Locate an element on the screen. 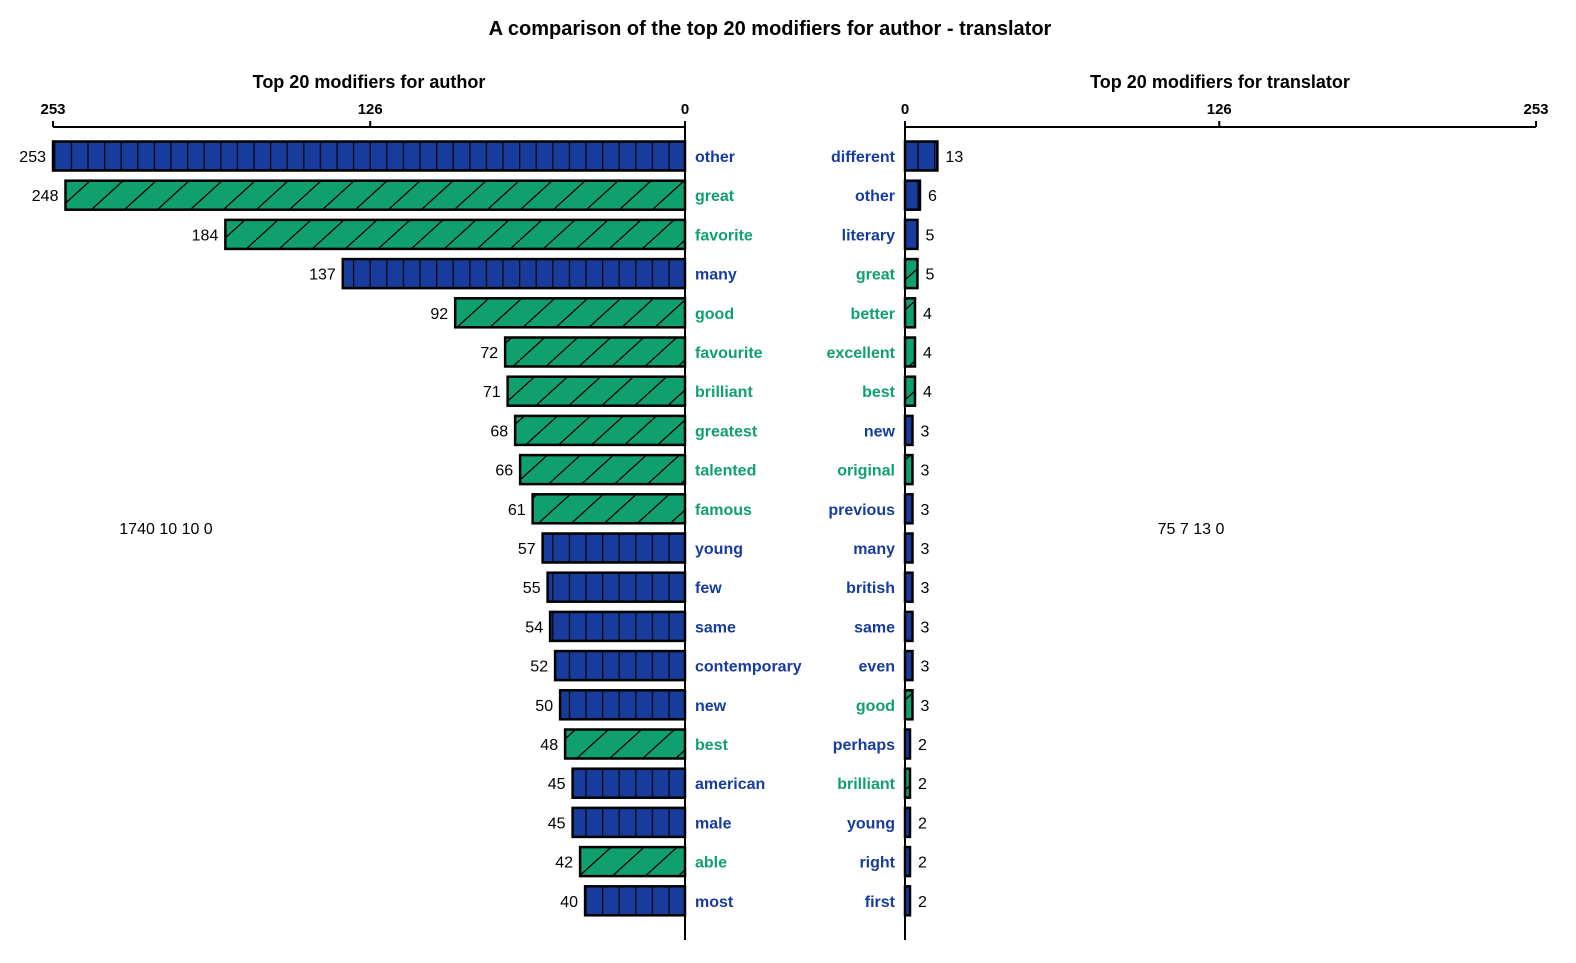 This screenshot has height=963, width=1576. value-label: 57 is located at coordinates (527, 549).